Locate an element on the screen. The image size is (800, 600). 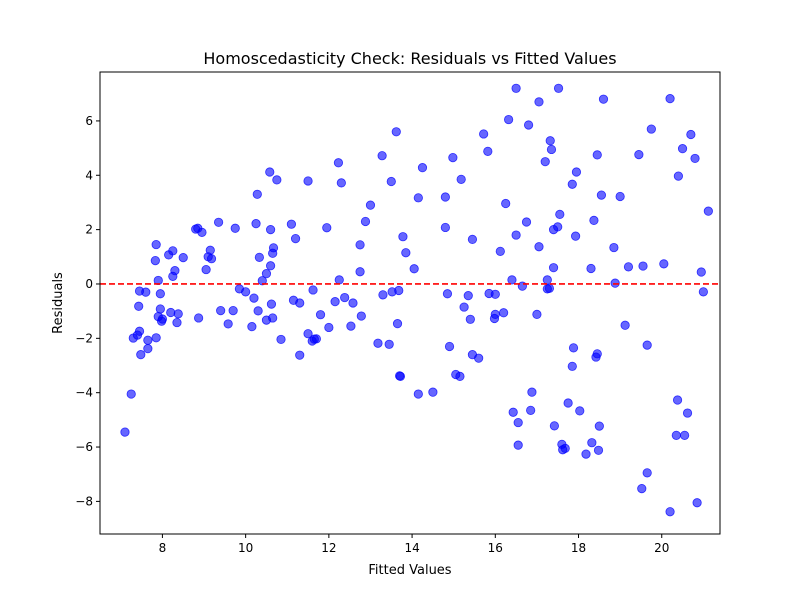
x-tick-label: 8 is located at coordinates (163, 548).